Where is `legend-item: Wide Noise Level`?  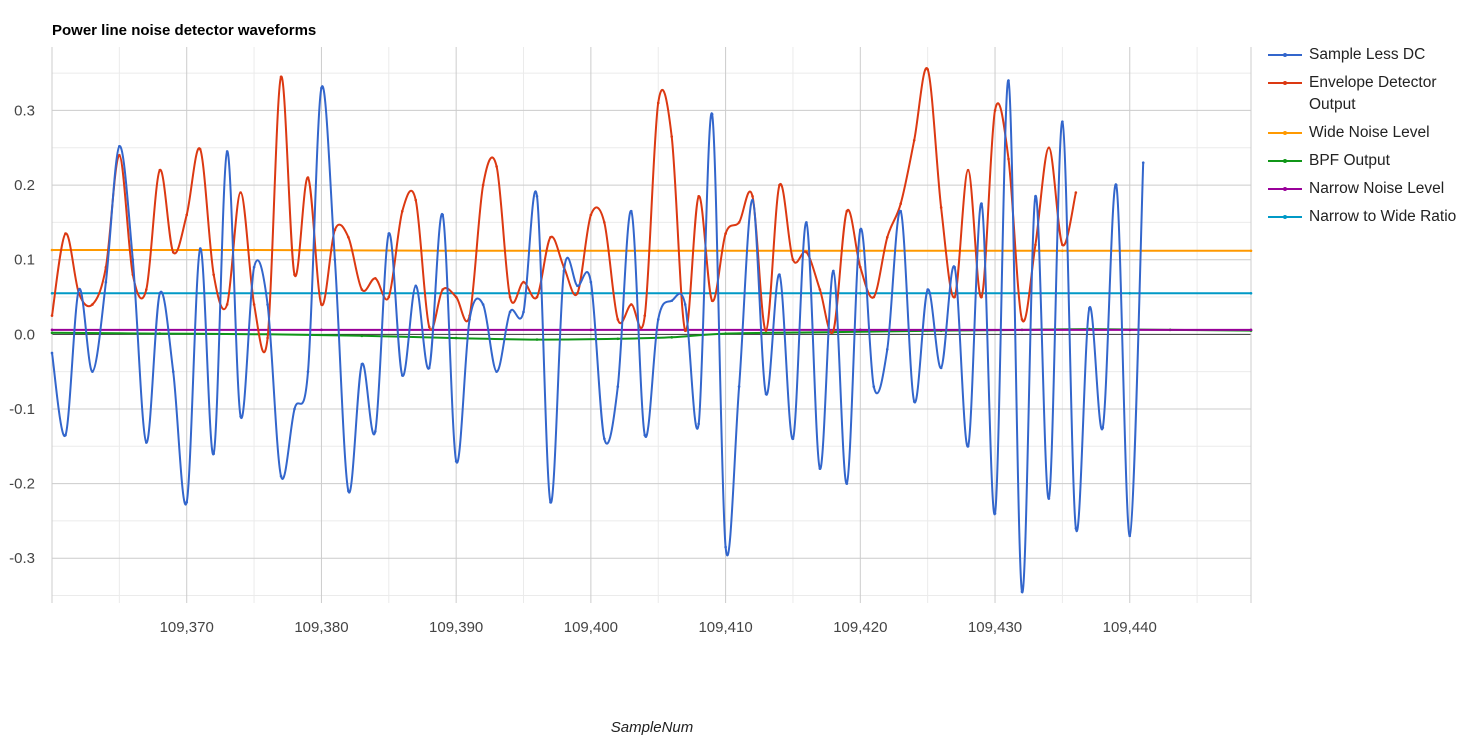 legend-item: Wide Noise Level is located at coordinates (1363, 133).